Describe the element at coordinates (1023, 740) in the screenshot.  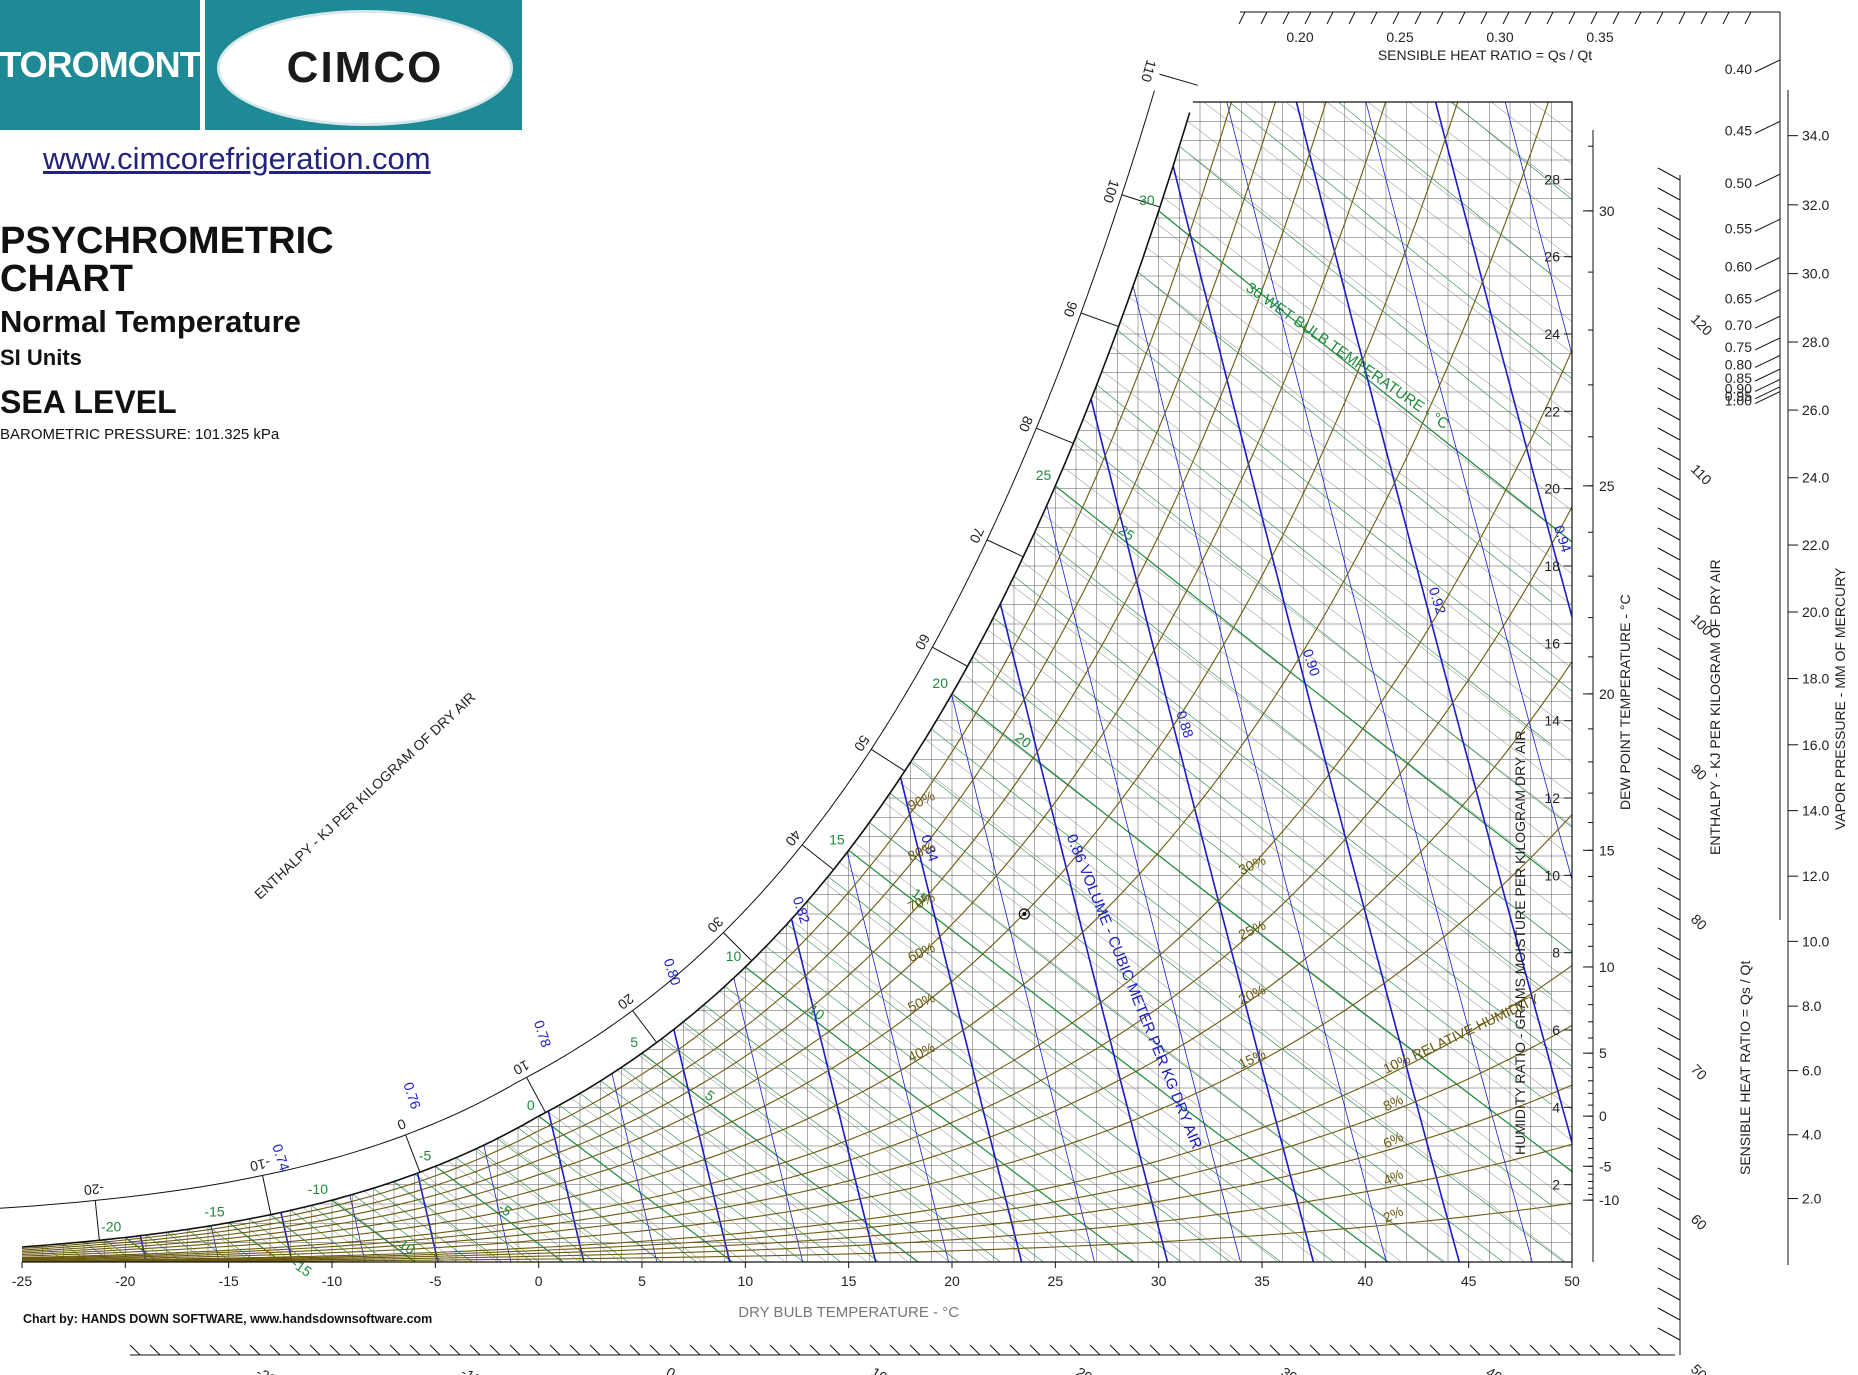
I see `wet-bulb-mid-label: 20` at that location.